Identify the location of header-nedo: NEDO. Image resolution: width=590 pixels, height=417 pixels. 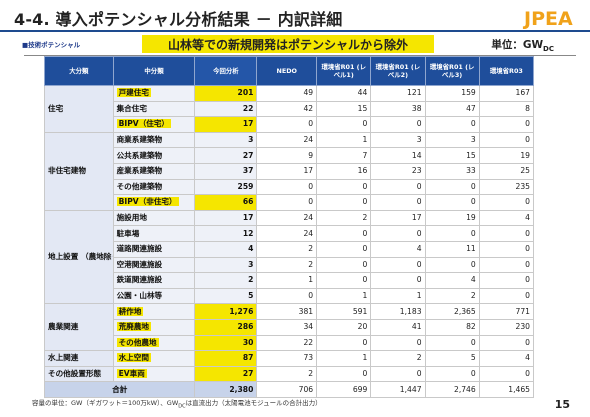
(287, 71).